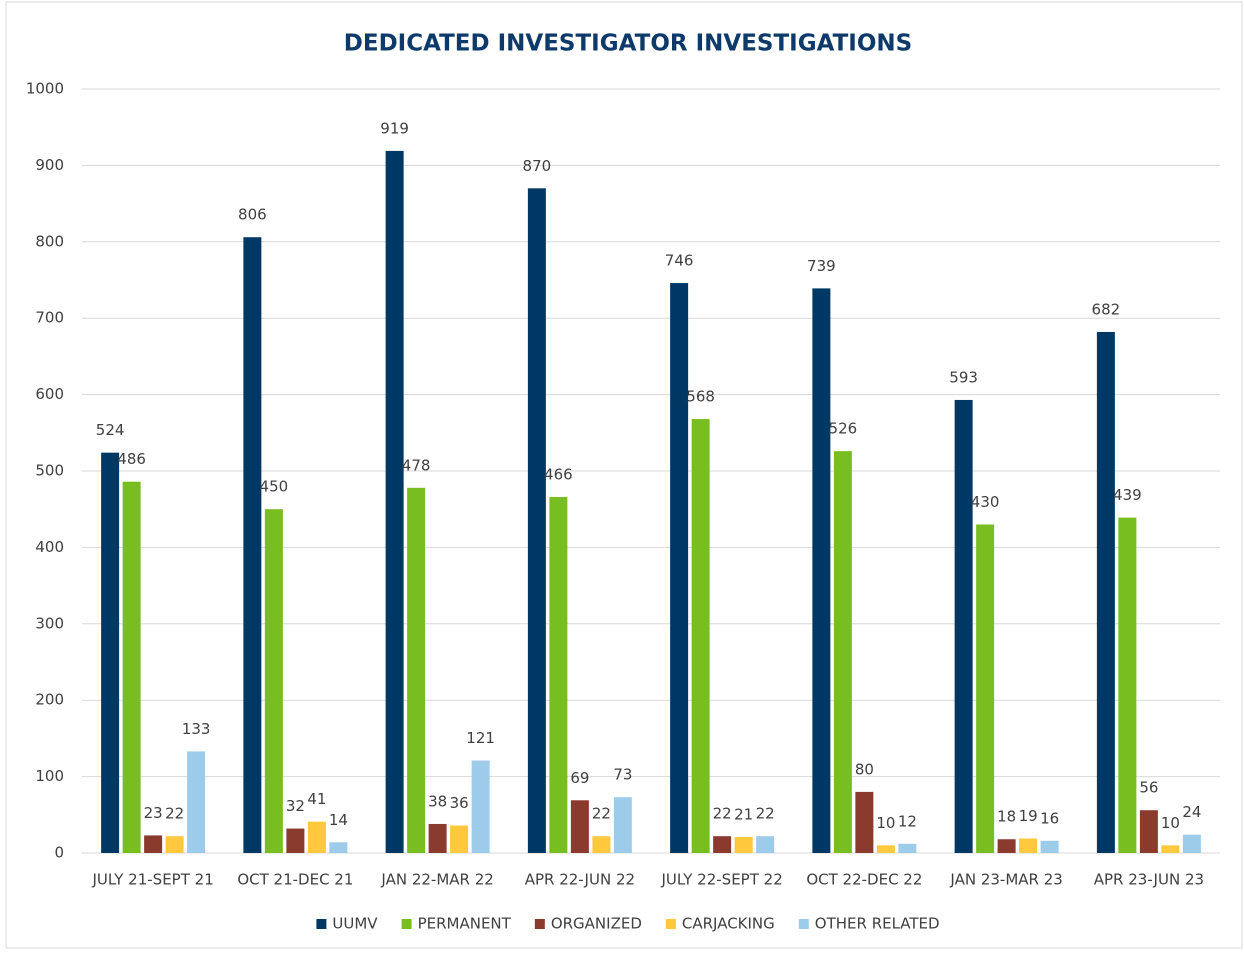 The image size is (1244, 955). Describe the element at coordinates (49, 547) in the screenshot. I see `y-tick-label: 400` at that location.